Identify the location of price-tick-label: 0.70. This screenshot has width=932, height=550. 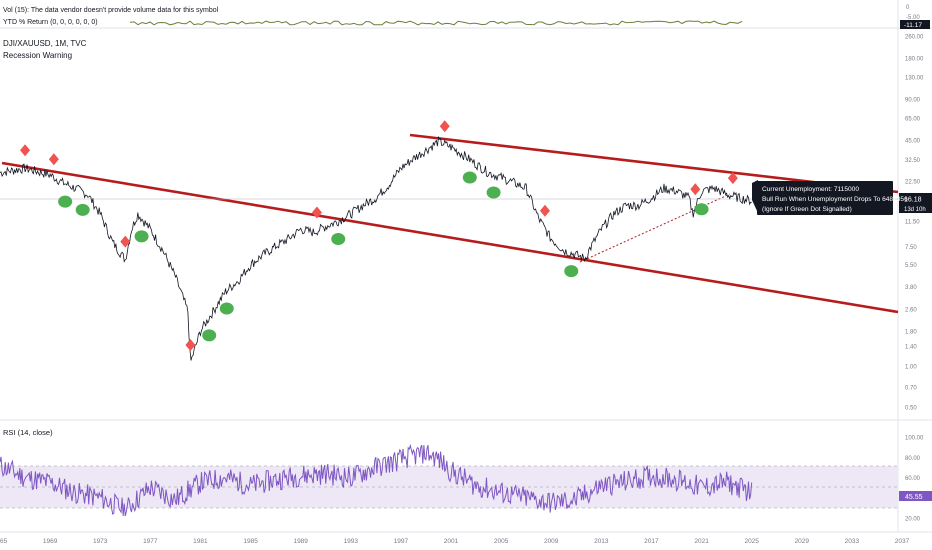
(911, 389).